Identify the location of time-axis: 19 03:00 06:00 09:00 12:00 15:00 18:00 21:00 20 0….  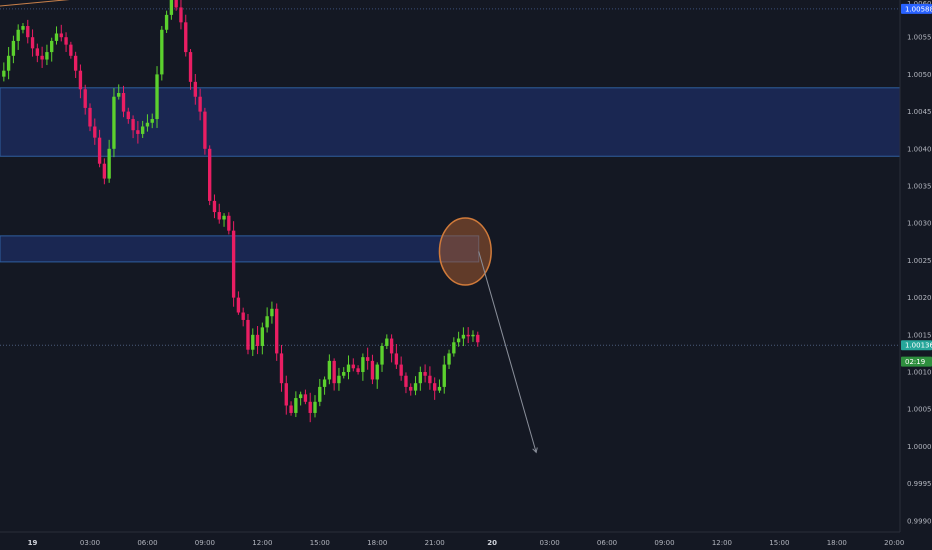
(466, 543).